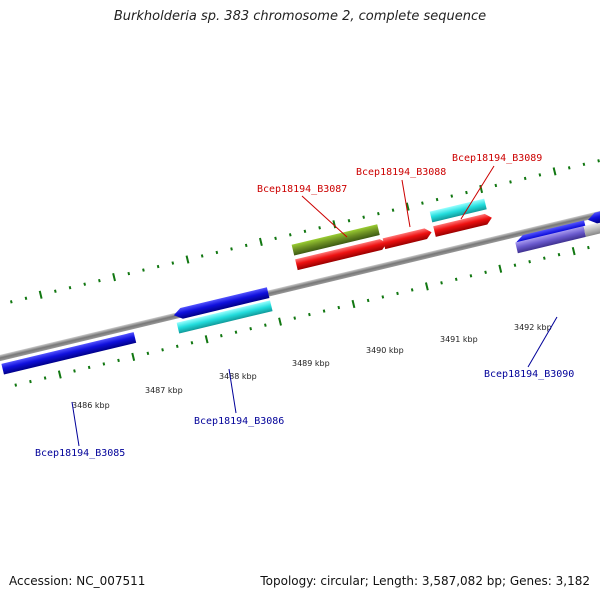 The height and width of the screenshot is (600, 600). What do you see at coordinates (91, 405) in the screenshot?
I see `kbp-label: 3486 kbp` at bounding box center [91, 405].